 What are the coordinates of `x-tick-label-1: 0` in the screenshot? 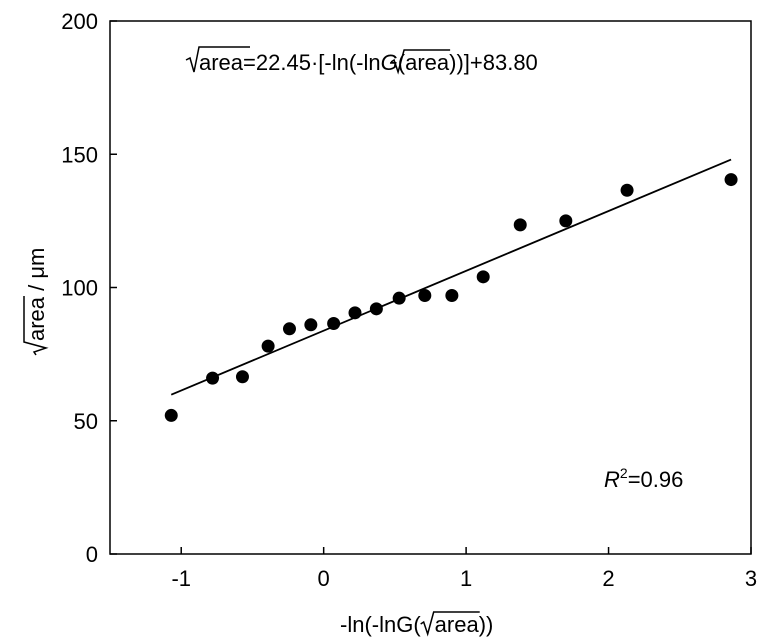 It's located at (324, 578).